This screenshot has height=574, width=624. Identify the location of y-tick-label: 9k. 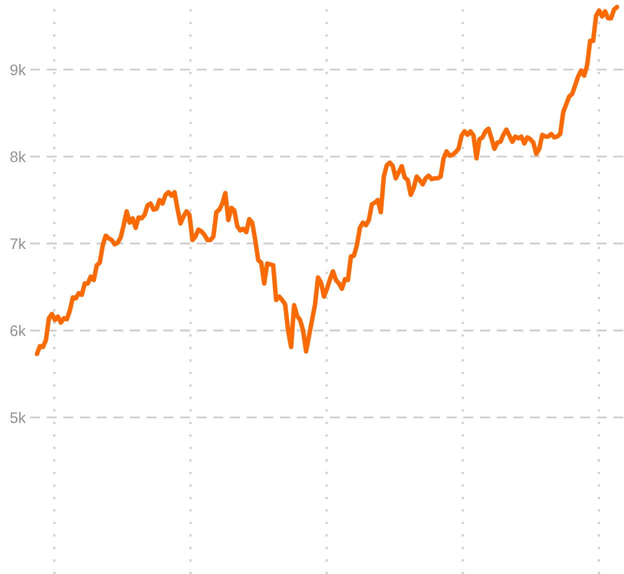
(18, 70).